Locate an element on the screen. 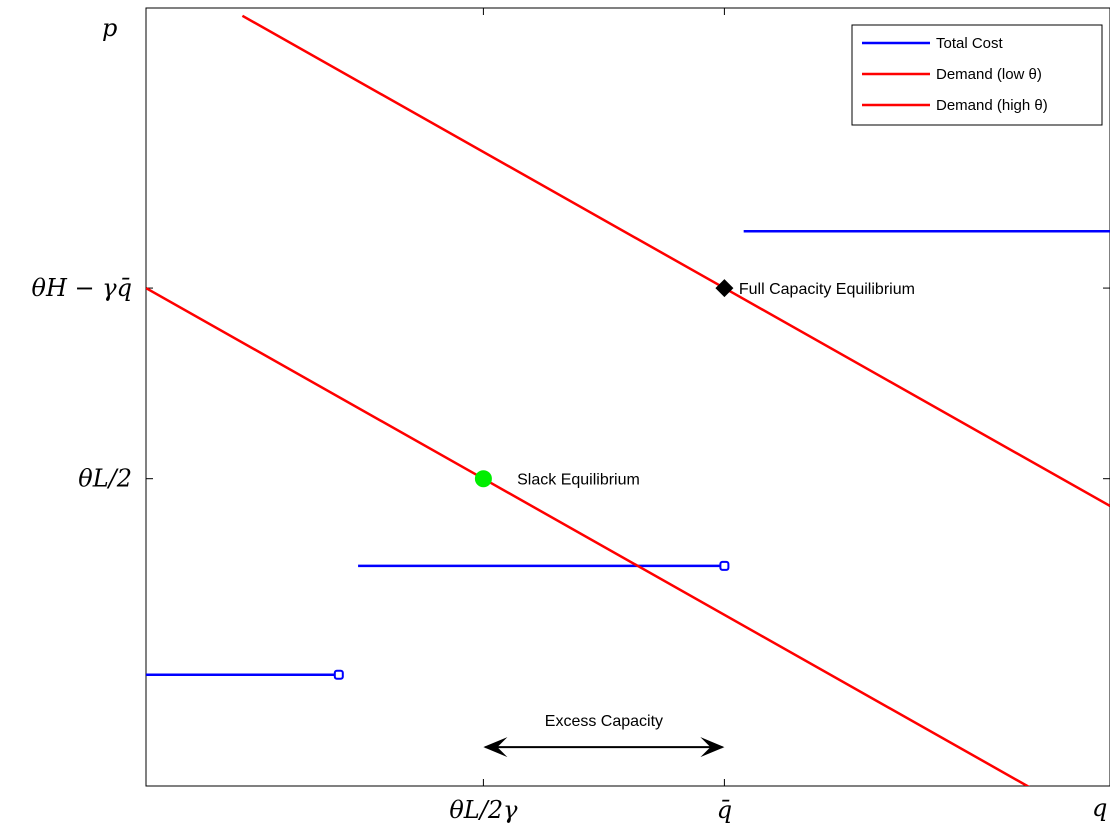 Image resolution: width=1110 pixels, height=832 pixels. slack-equilibrium-marker is located at coordinates (483, 479).